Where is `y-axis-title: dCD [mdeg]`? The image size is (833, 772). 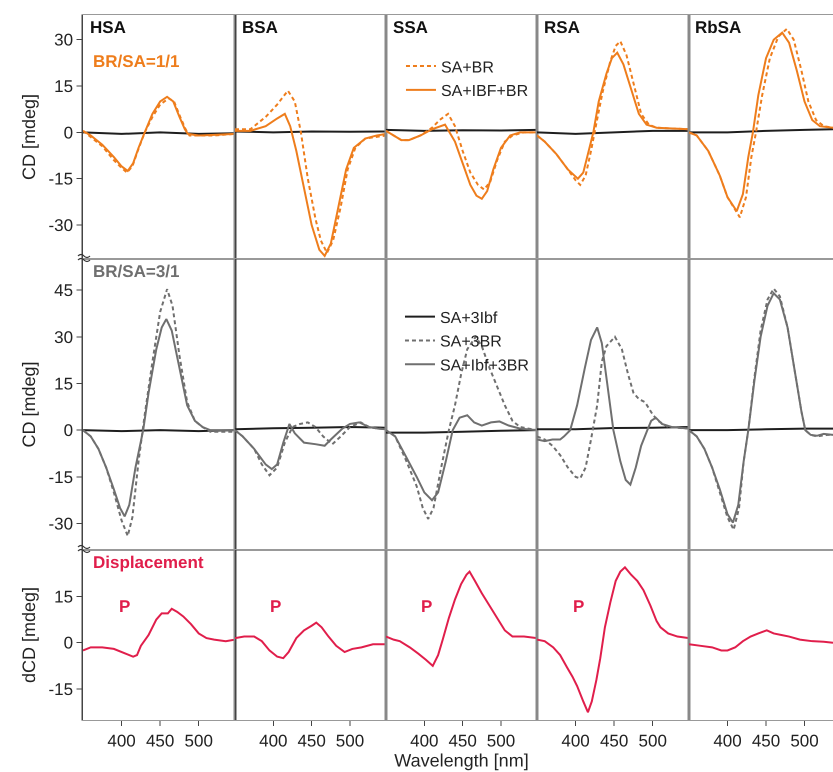
y-axis-title: dCD [mdeg] is located at coordinates (28, 635).